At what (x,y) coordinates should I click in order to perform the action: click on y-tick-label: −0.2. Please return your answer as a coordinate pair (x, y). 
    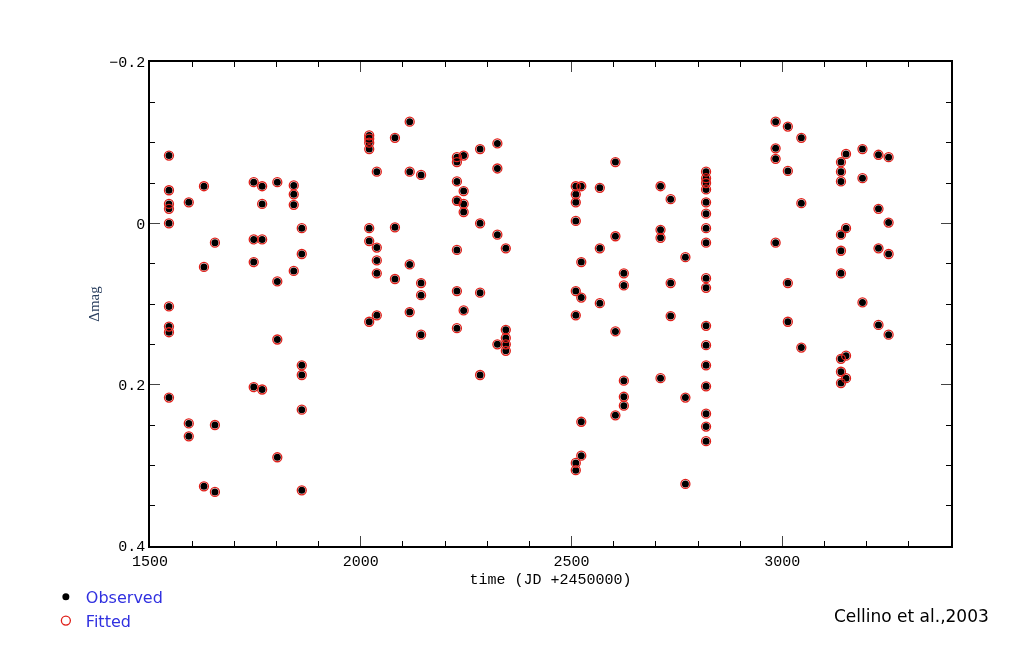
    Looking at the image, I should click on (127, 64).